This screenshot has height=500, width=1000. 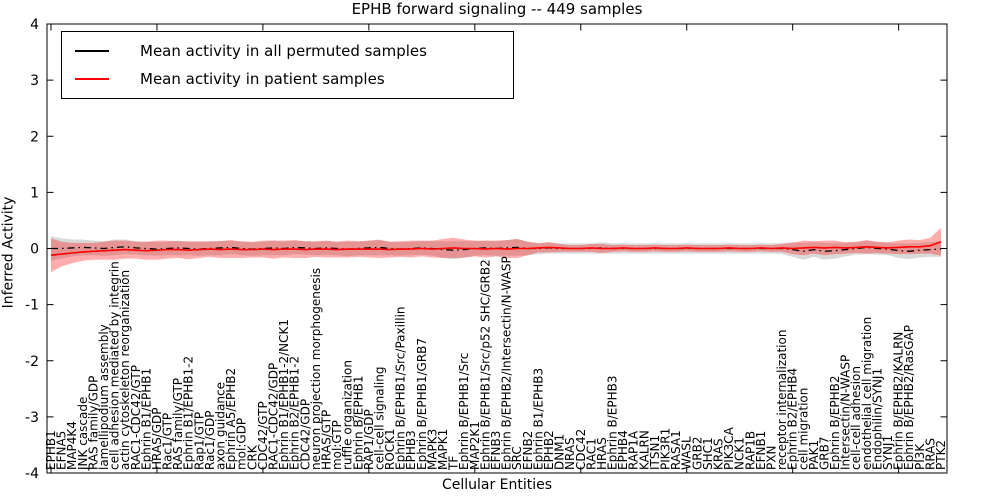 I want to click on y-tick-label: -2, so click(x=32, y=362).